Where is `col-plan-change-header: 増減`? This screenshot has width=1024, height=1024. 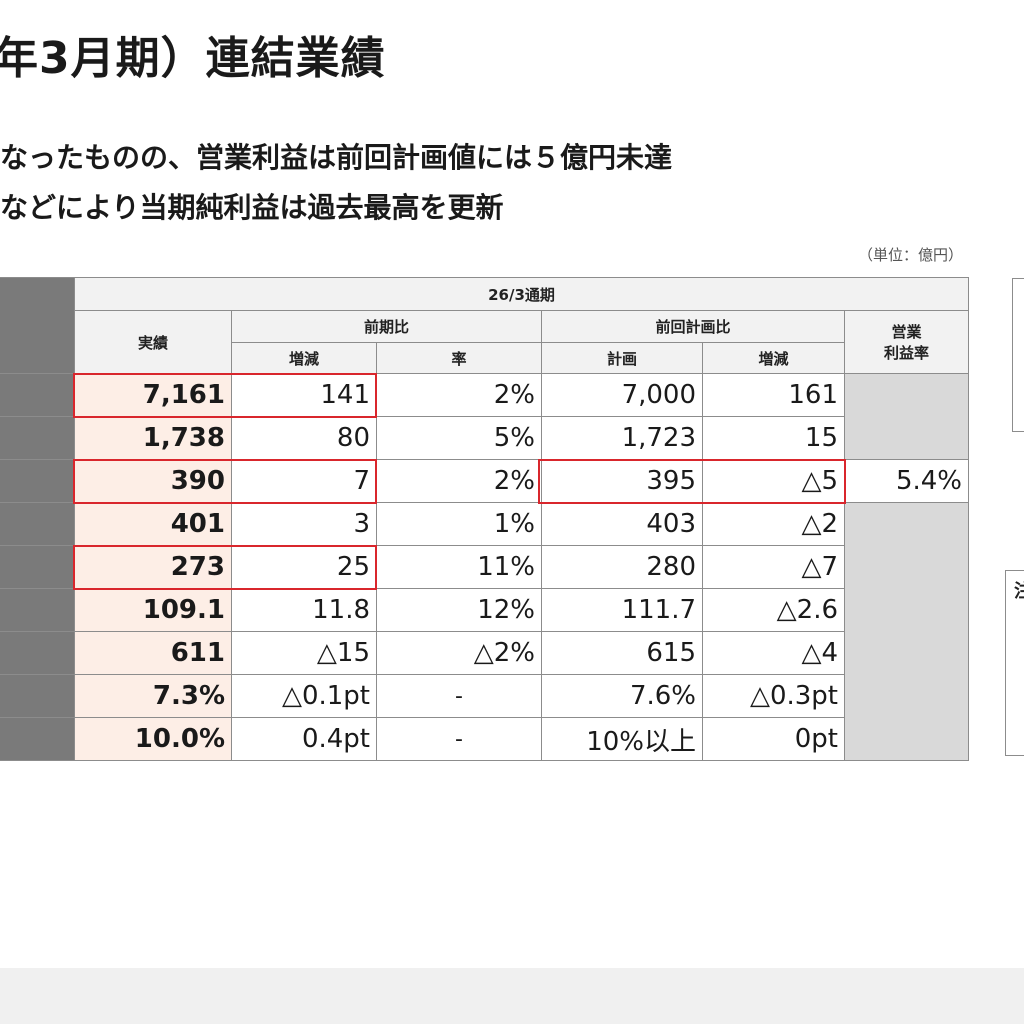
col-plan-change-header: 増減 is located at coordinates (773, 358).